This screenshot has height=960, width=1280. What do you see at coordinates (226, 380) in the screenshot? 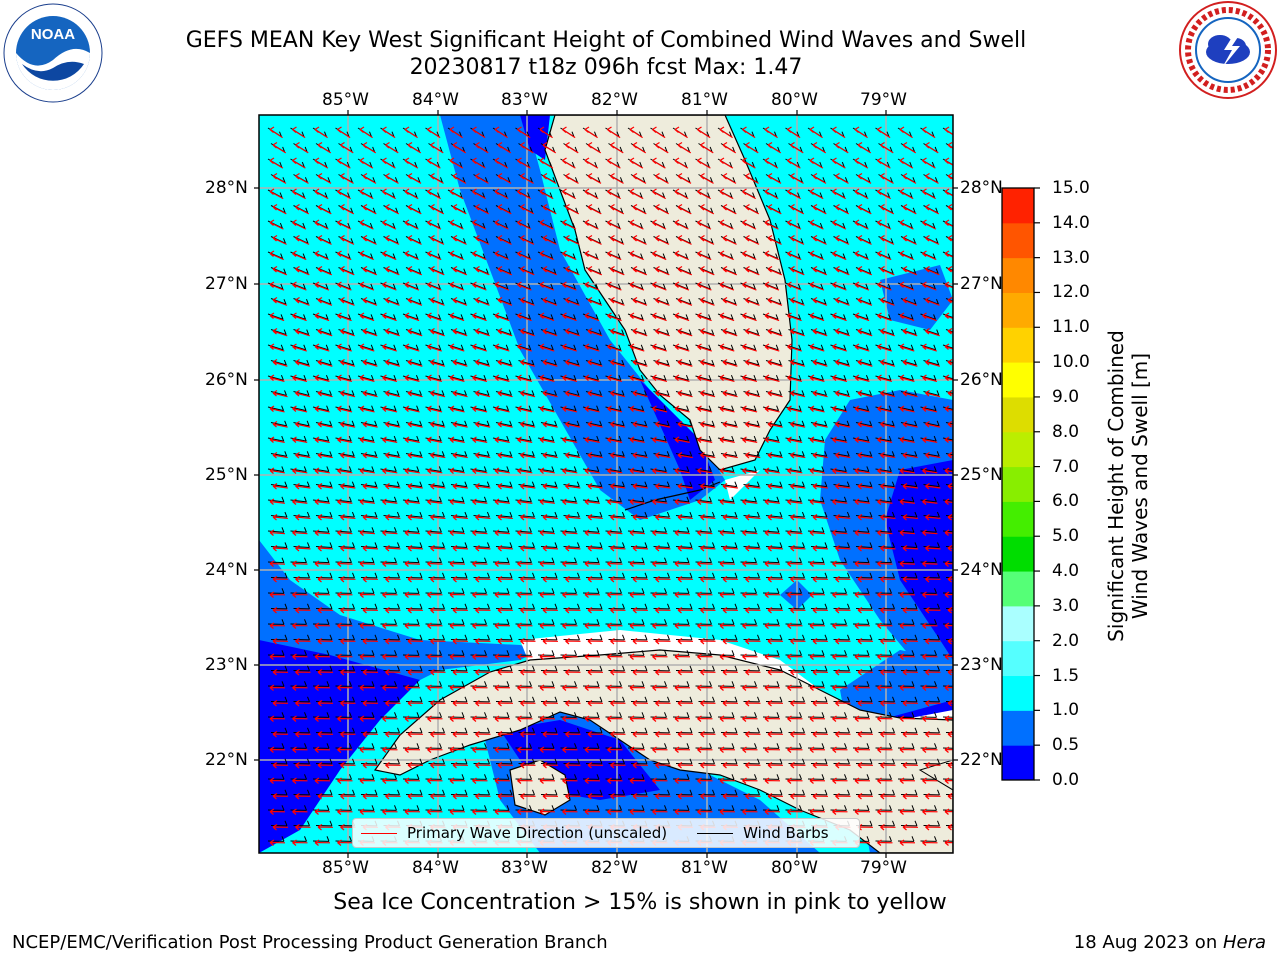
I see `lat-label-left: 26°N` at bounding box center [226, 380].